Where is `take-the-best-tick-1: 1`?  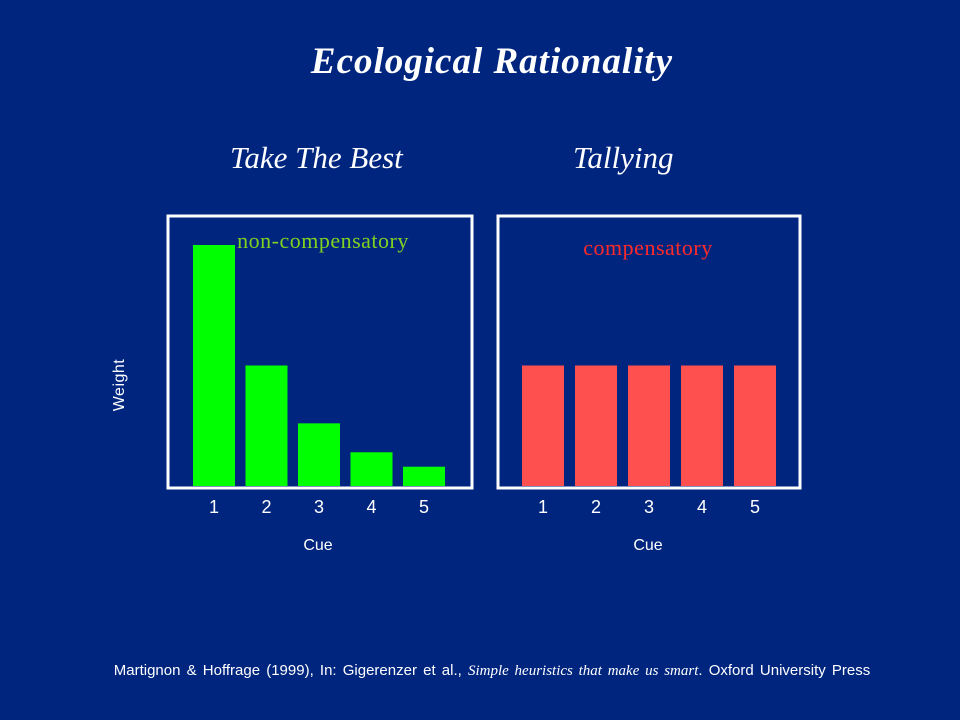
take-the-best-tick-1: 1 is located at coordinates (214, 507).